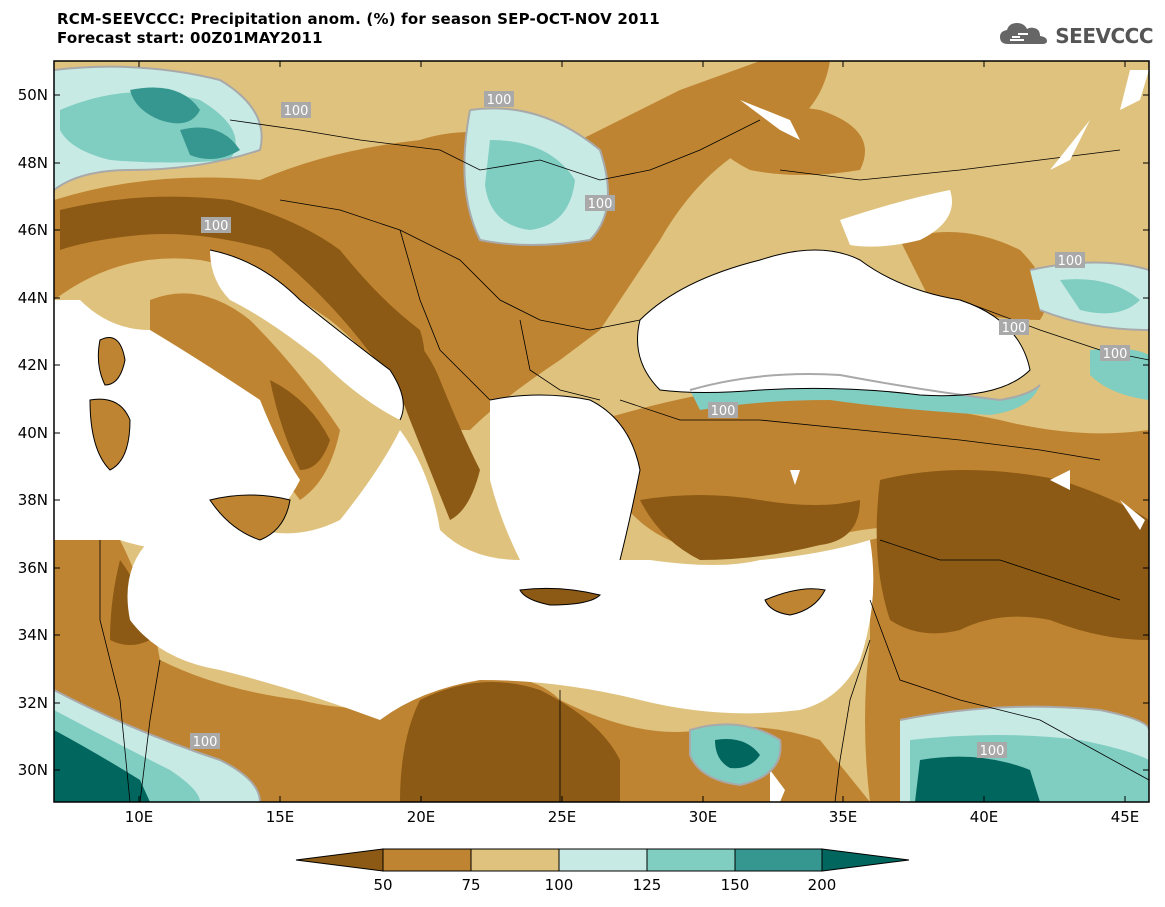  What do you see at coordinates (833, 323) in the screenshot?
I see `black-sea` at bounding box center [833, 323].